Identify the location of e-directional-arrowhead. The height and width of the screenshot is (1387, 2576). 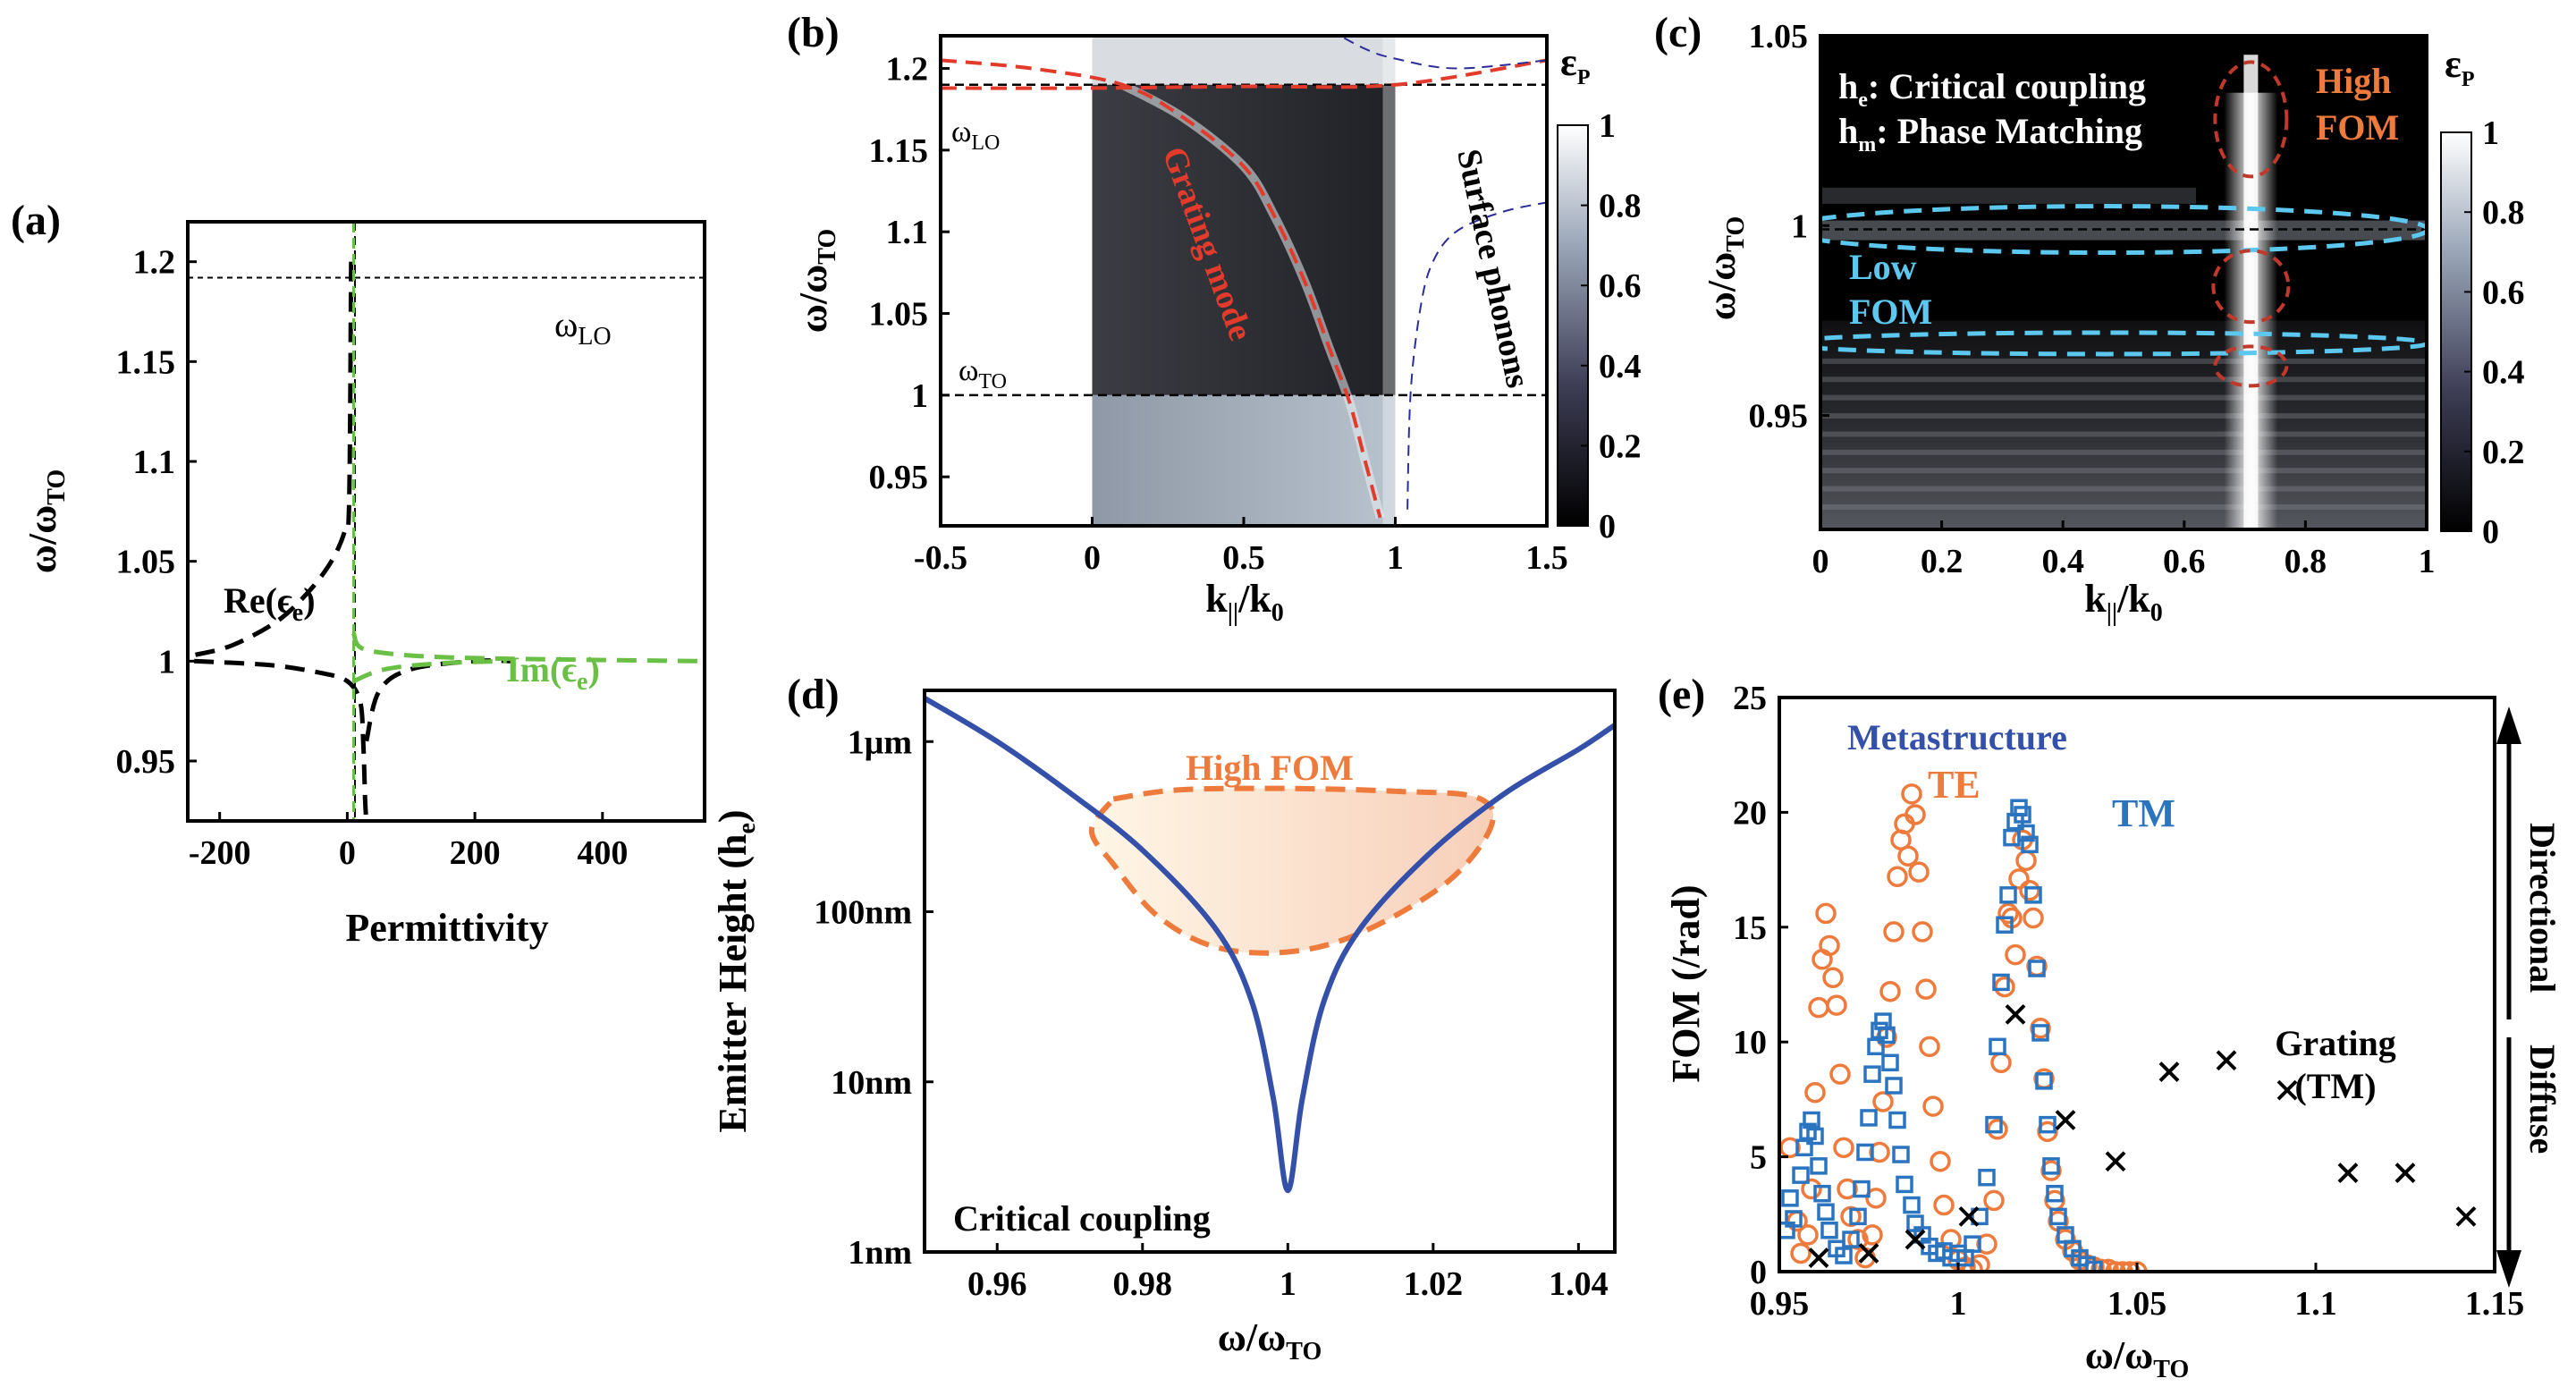
(2508, 725).